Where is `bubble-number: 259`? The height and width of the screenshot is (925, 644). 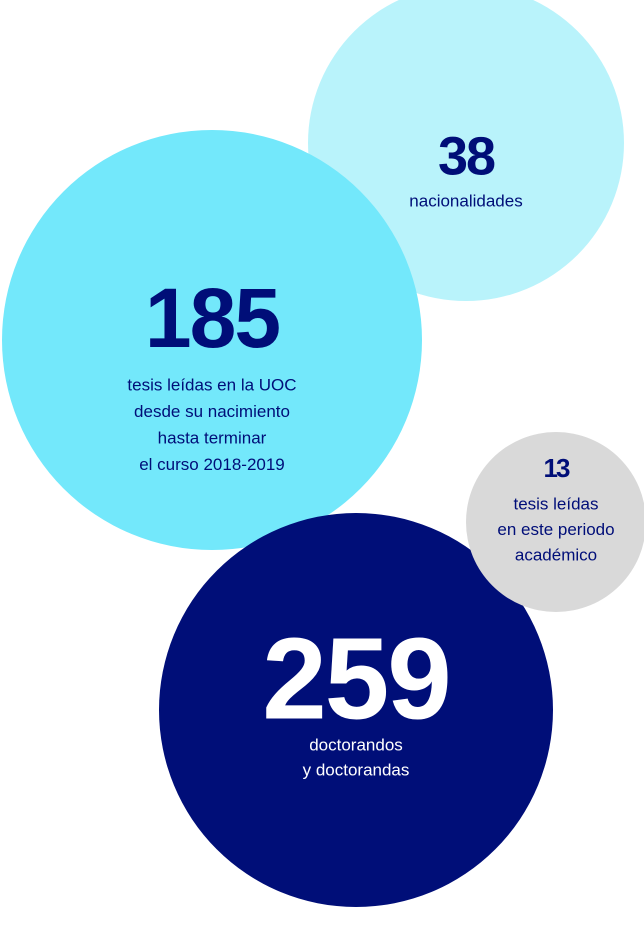
bubble-number: 259 is located at coordinates (356, 679).